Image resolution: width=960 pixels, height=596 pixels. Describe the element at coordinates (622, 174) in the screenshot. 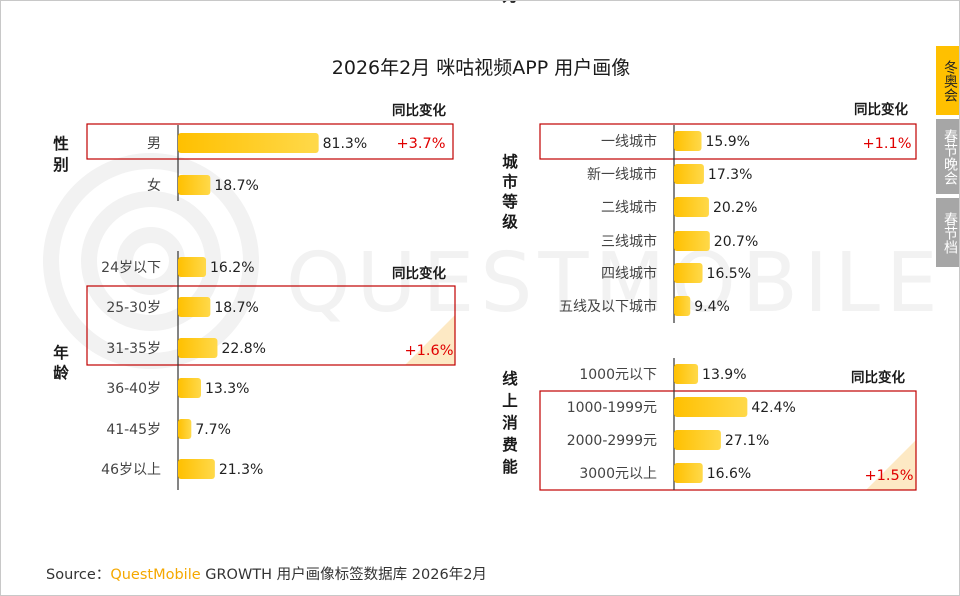

I see `category-label: 新一线城市` at that location.